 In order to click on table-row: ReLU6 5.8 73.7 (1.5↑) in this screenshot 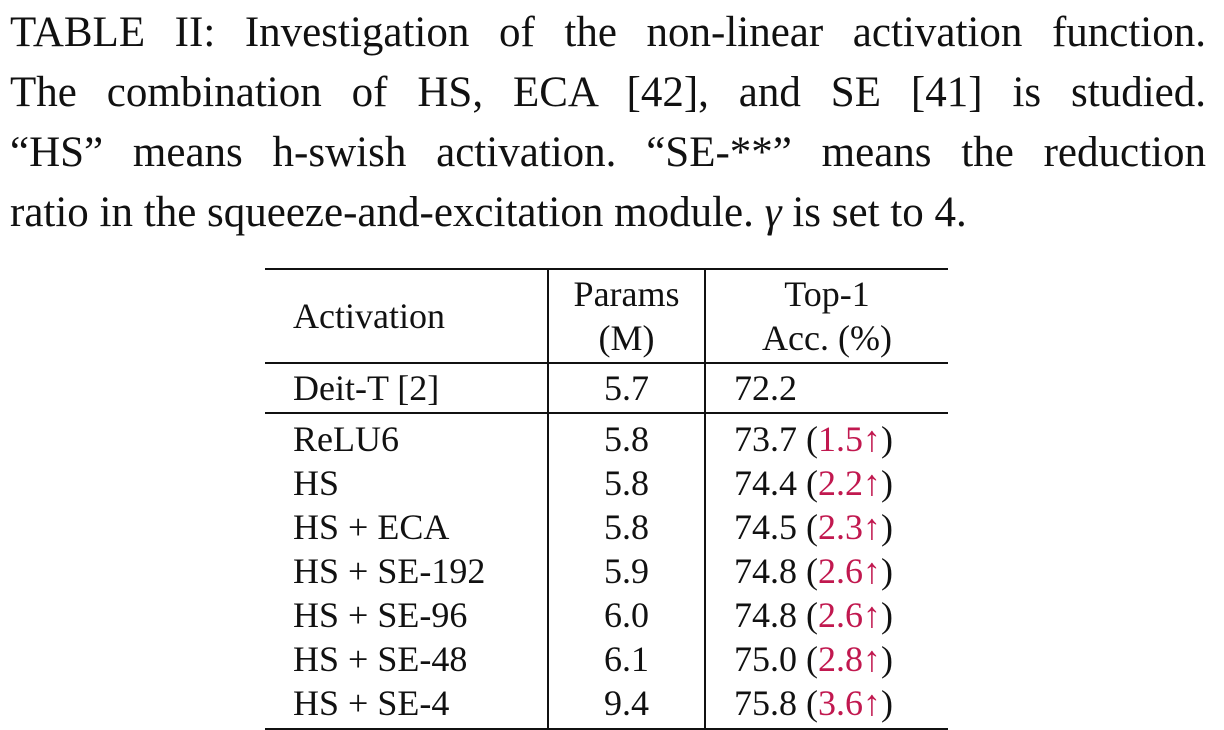, I will do `click(606, 437)`.